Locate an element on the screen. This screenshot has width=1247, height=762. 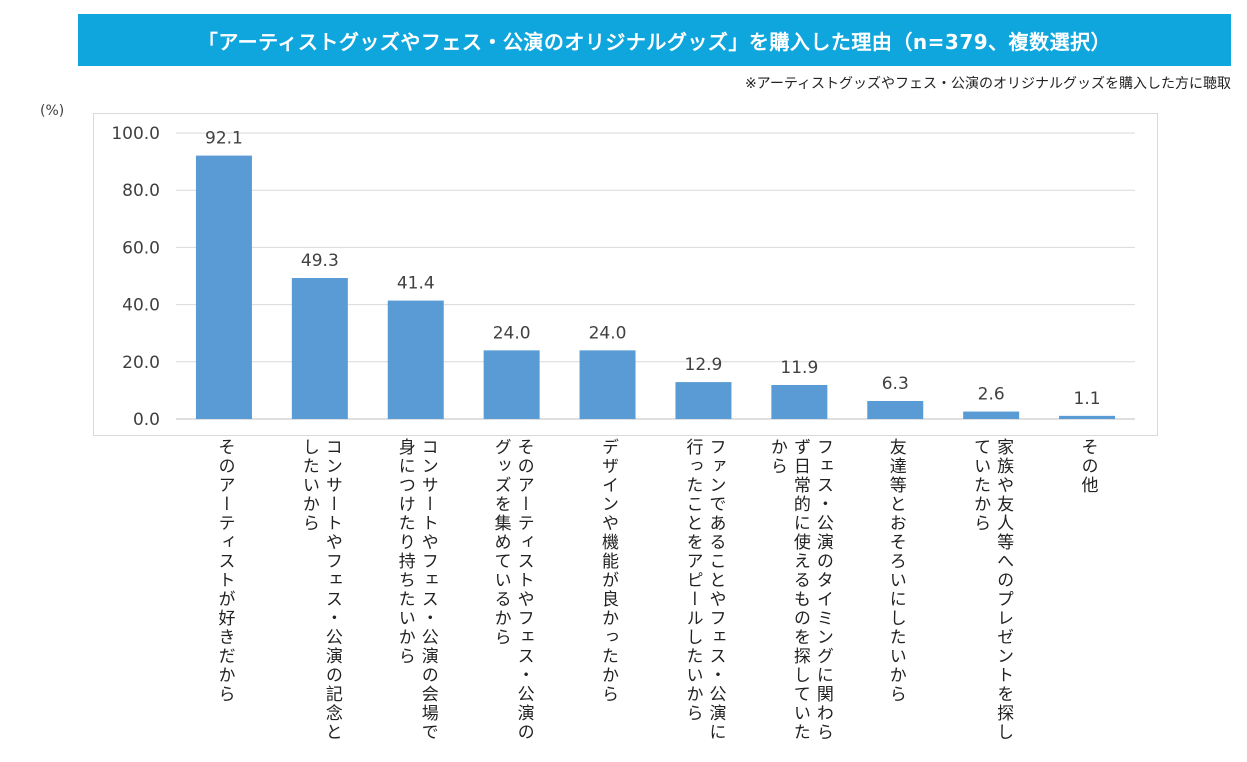
y-tick-label: 60.0 is located at coordinates (141, 248).